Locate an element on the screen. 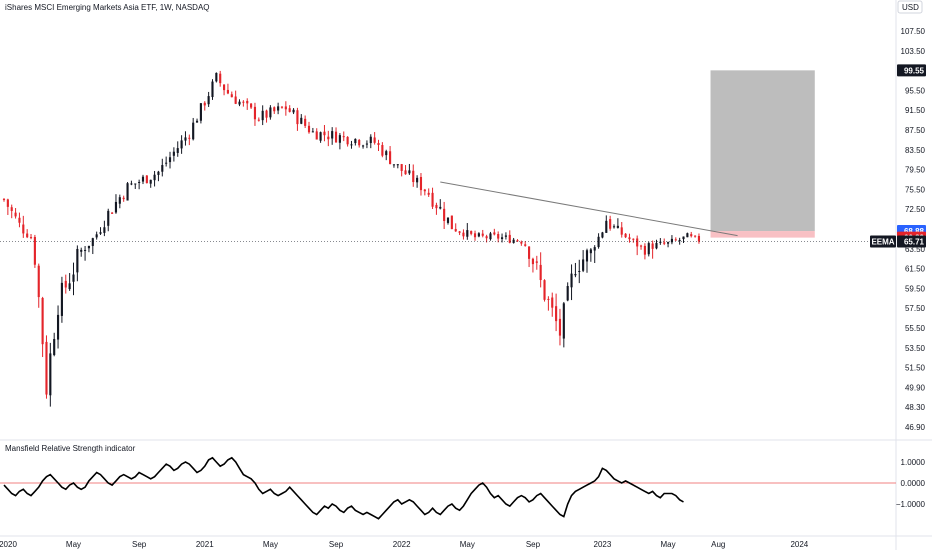 This screenshot has height=550, width=932. currency-box is located at coordinates (910, 7).